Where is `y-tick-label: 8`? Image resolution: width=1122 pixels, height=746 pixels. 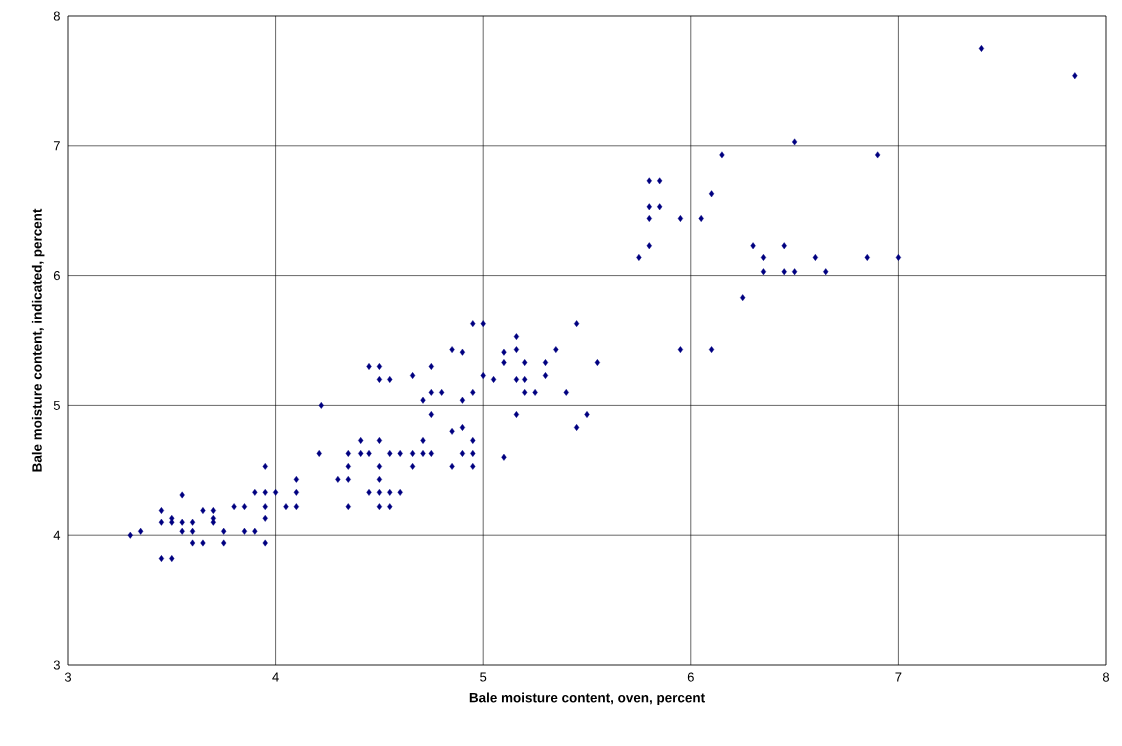
y-tick-label: 8 is located at coordinates (56, 16).